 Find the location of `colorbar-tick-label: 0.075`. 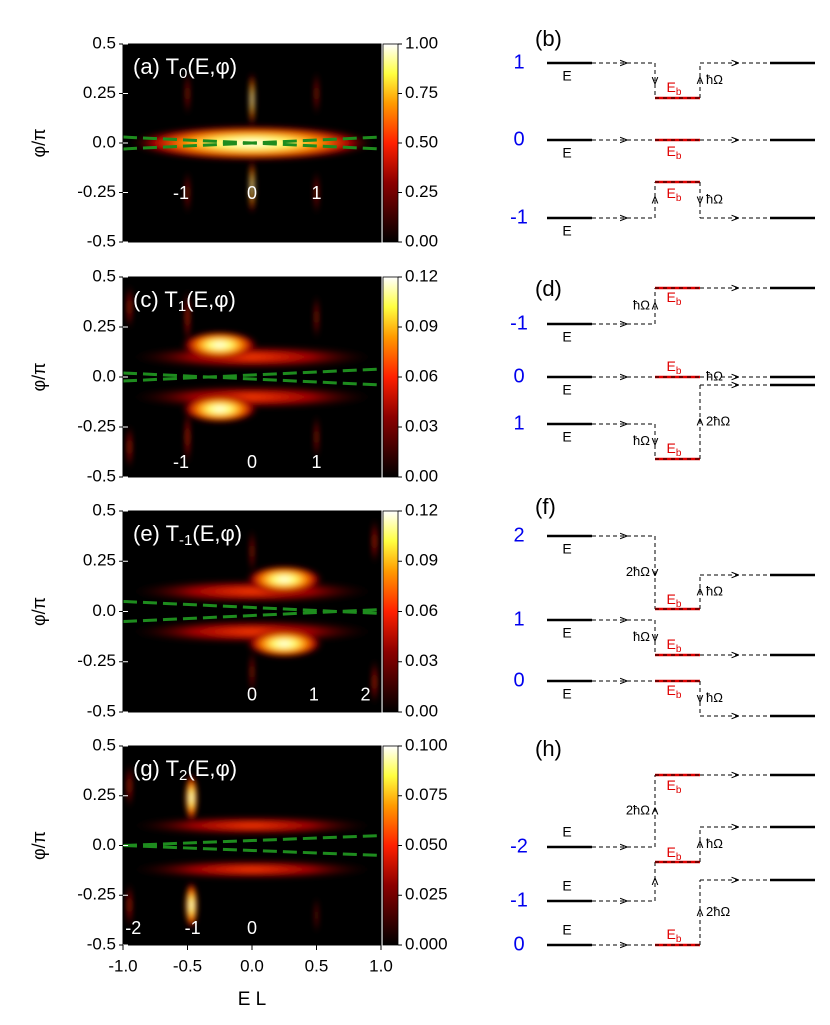

colorbar-tick-label: 0.075 is located at coordinates (426, 794).